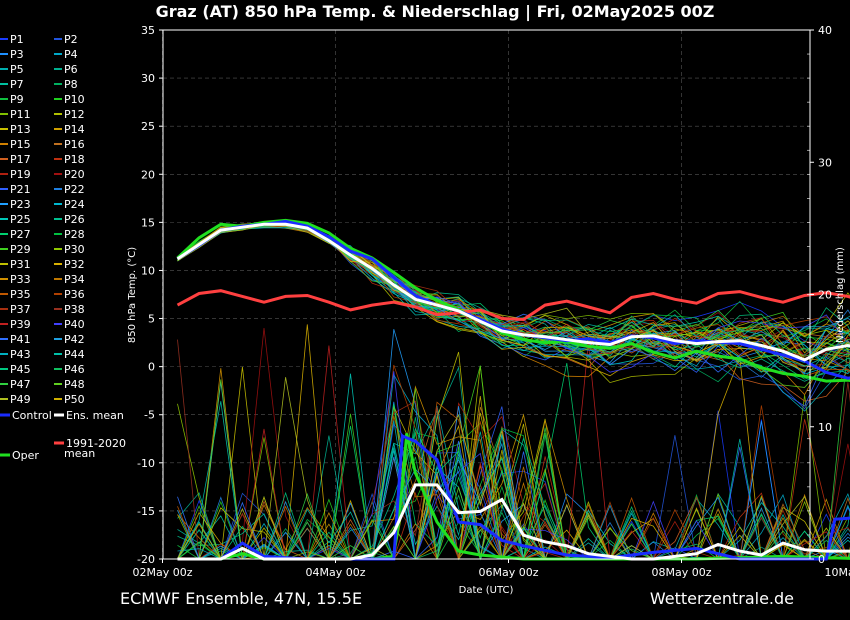 Image resolution: width=850 pixels, height=620 pixels. What do you see at coordinates (20, 114) in the screenshot?
I see `legend-label-P11: P11` at bounding box center [20, 114].